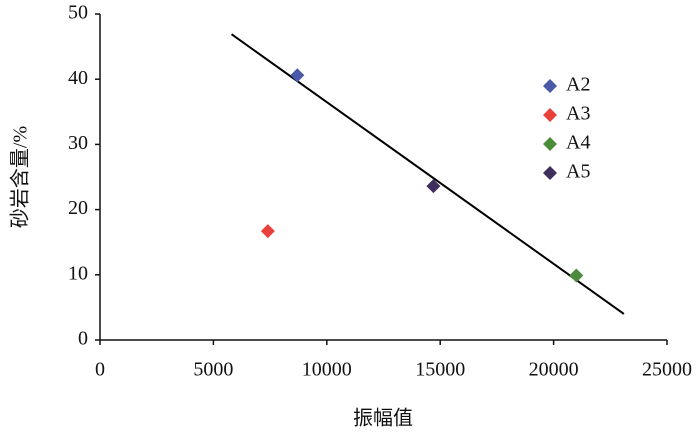  Describe the element at coordinates (83, 339) in the screenshot. I see `y-tick-label: 0` at that location.